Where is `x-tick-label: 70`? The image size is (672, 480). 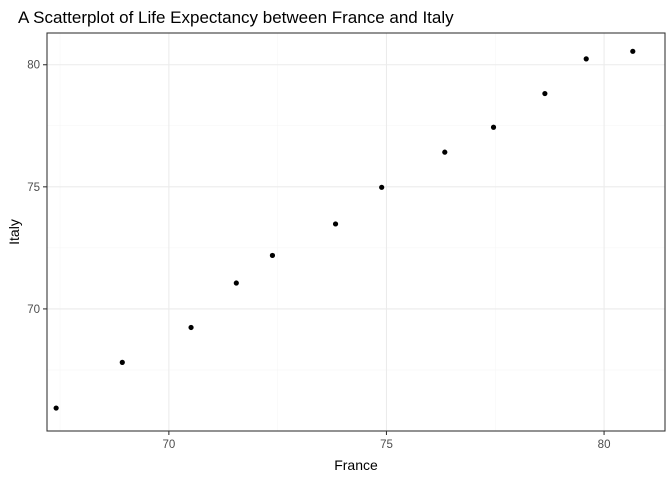
x-tick-label: 70 is located at coordinates (168, 445).